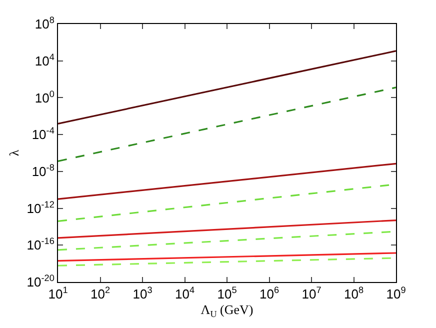 The height and width of the screenshot is (328, 436). I want to click on y-tick-label: 10$^{-8}$, so click(43, 170).